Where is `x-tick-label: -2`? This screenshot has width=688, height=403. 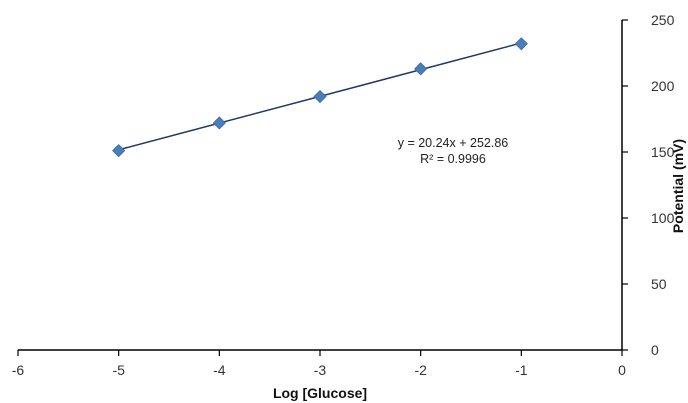
x-tick-label: -2 is located at coordinates (420, 370).